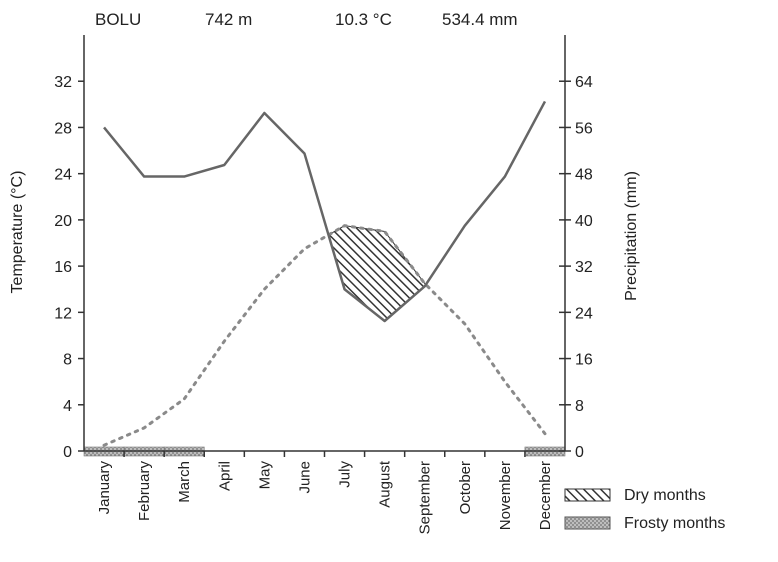  What do you see at coordinates (345, 474) in the screenshot?
I see `x-tick-label: July` at bounding box center [345, 474].